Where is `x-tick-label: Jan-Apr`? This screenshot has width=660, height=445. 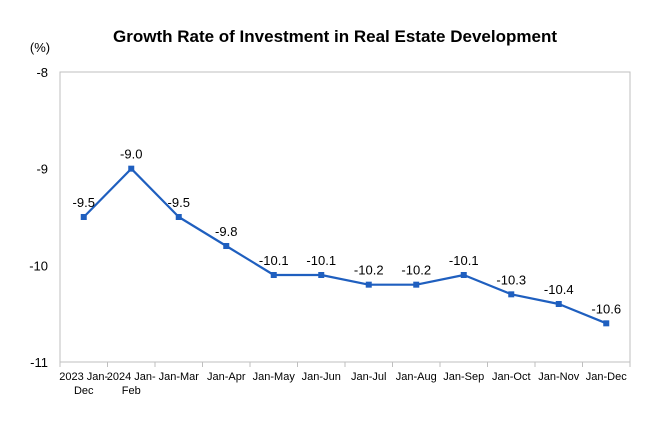
x-tick-label: Jan-Apr is located at coordinates (226, 377).